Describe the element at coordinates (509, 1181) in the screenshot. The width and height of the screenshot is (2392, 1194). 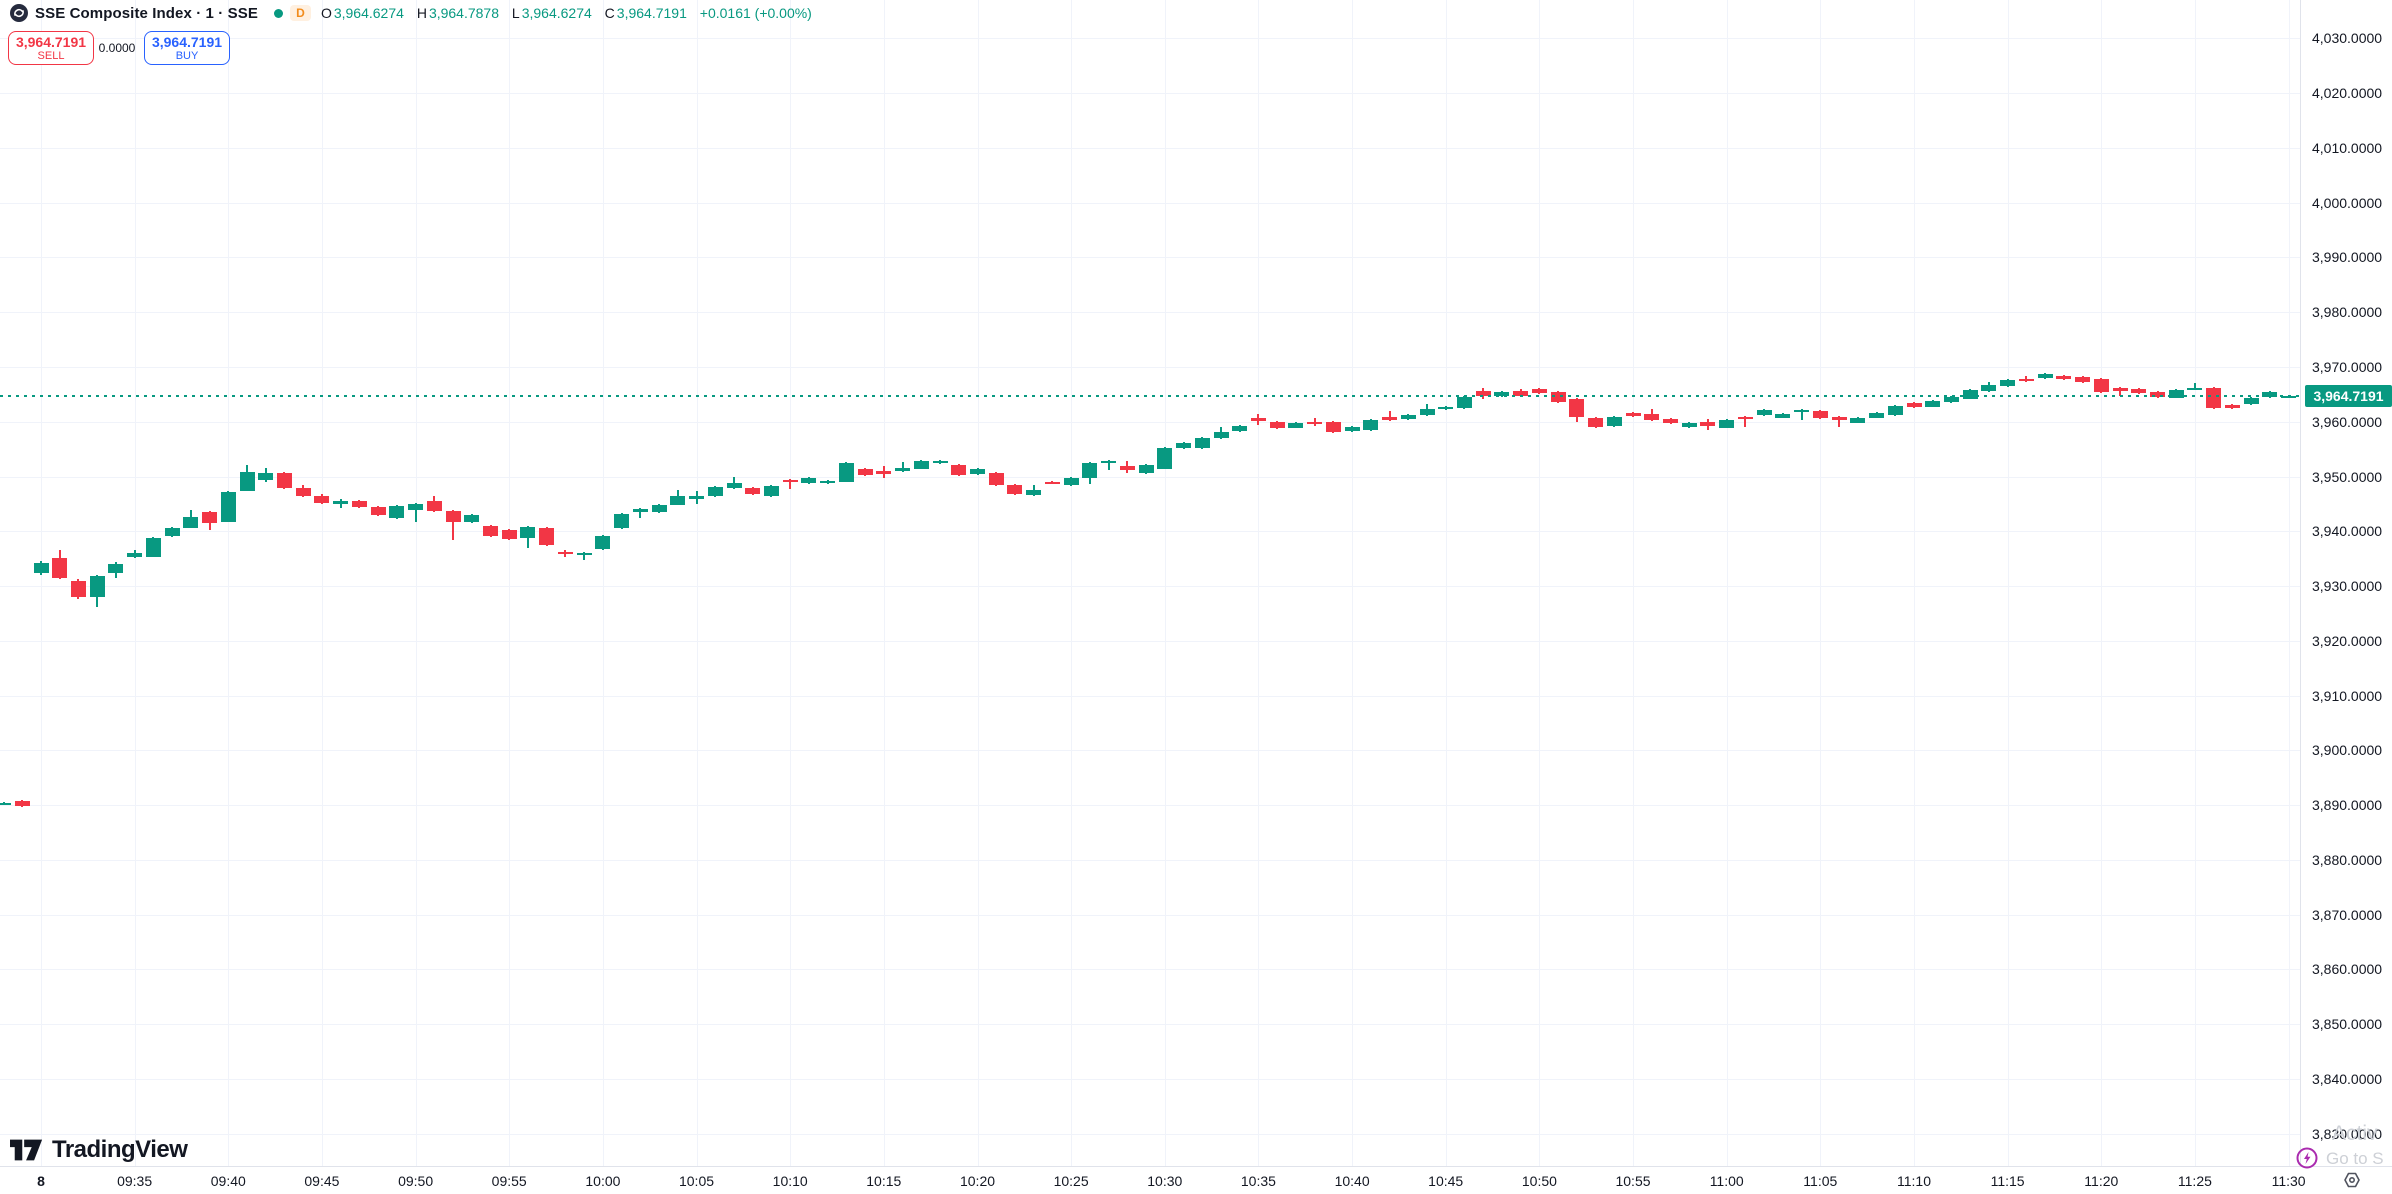
I see `time-axis-label: 09:55` at that location.